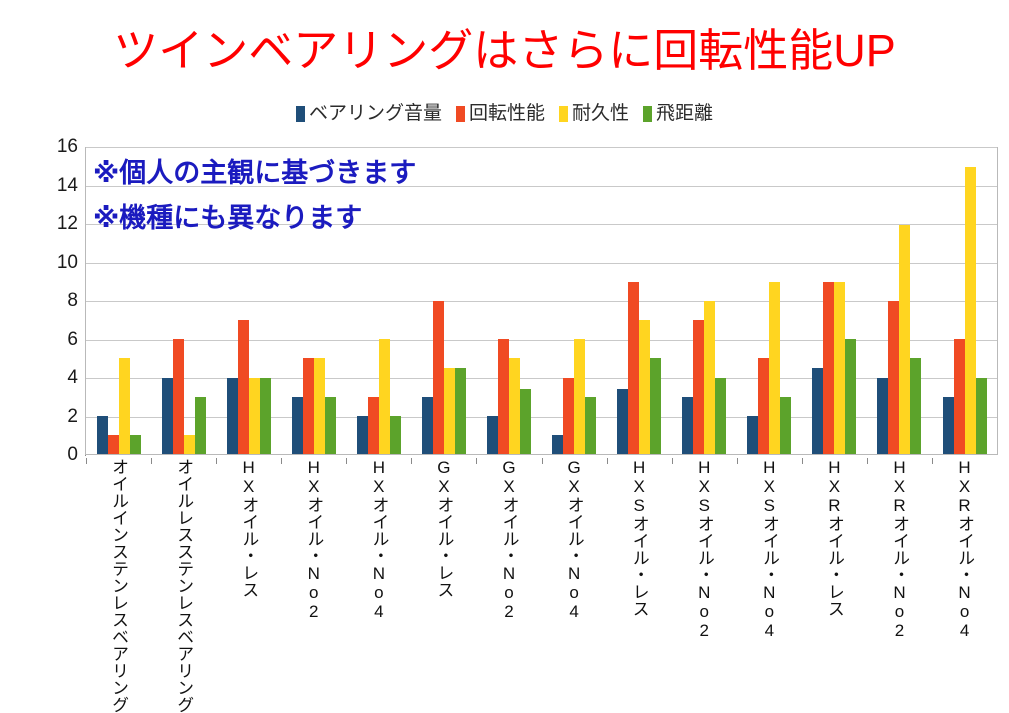 The height and width of the screenshot is (713, 1009). I want to click on legend-item: 回転性能, so click(500, 113).